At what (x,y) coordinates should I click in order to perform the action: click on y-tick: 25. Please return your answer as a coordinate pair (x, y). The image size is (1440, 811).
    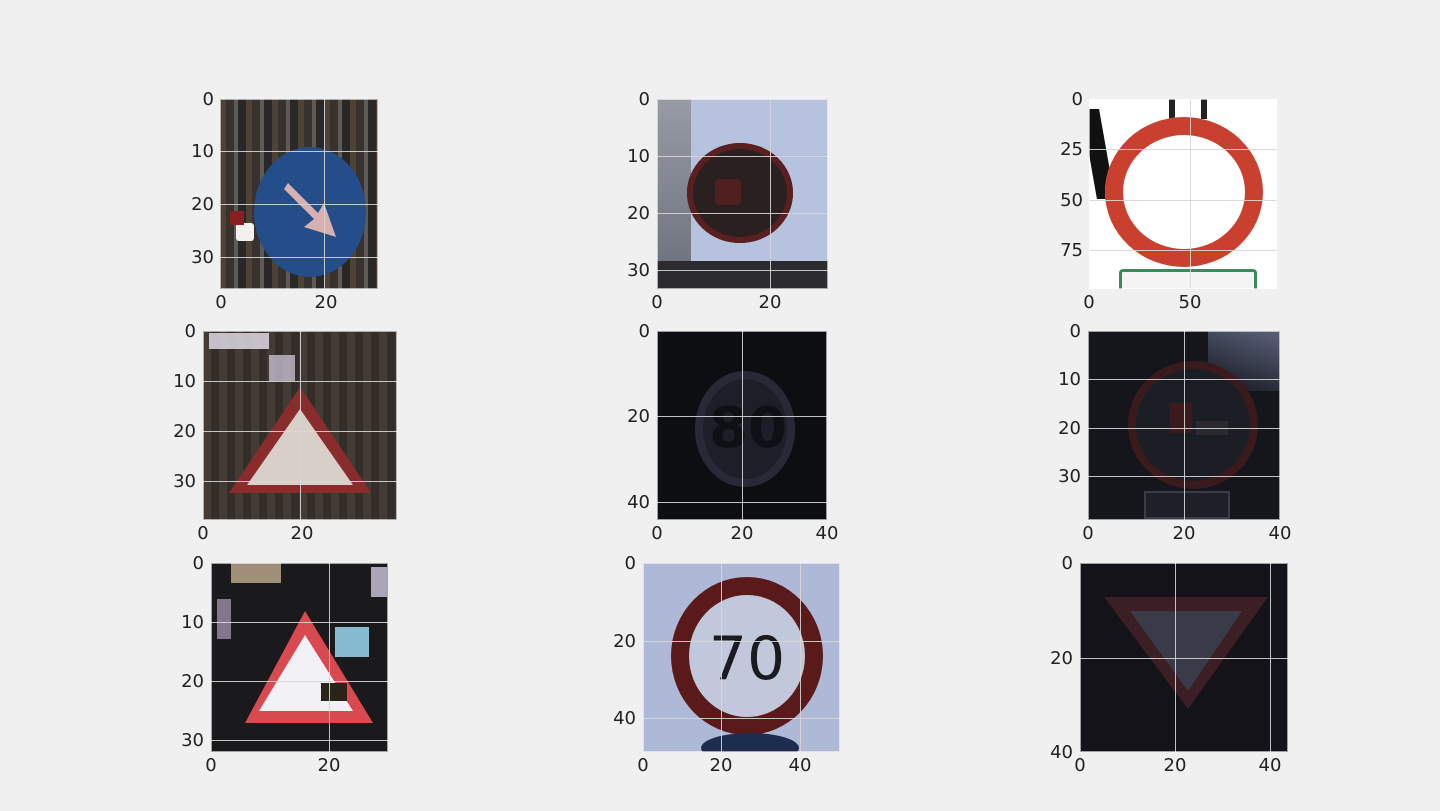
    Looking at the image, I should click on (1071, 149).